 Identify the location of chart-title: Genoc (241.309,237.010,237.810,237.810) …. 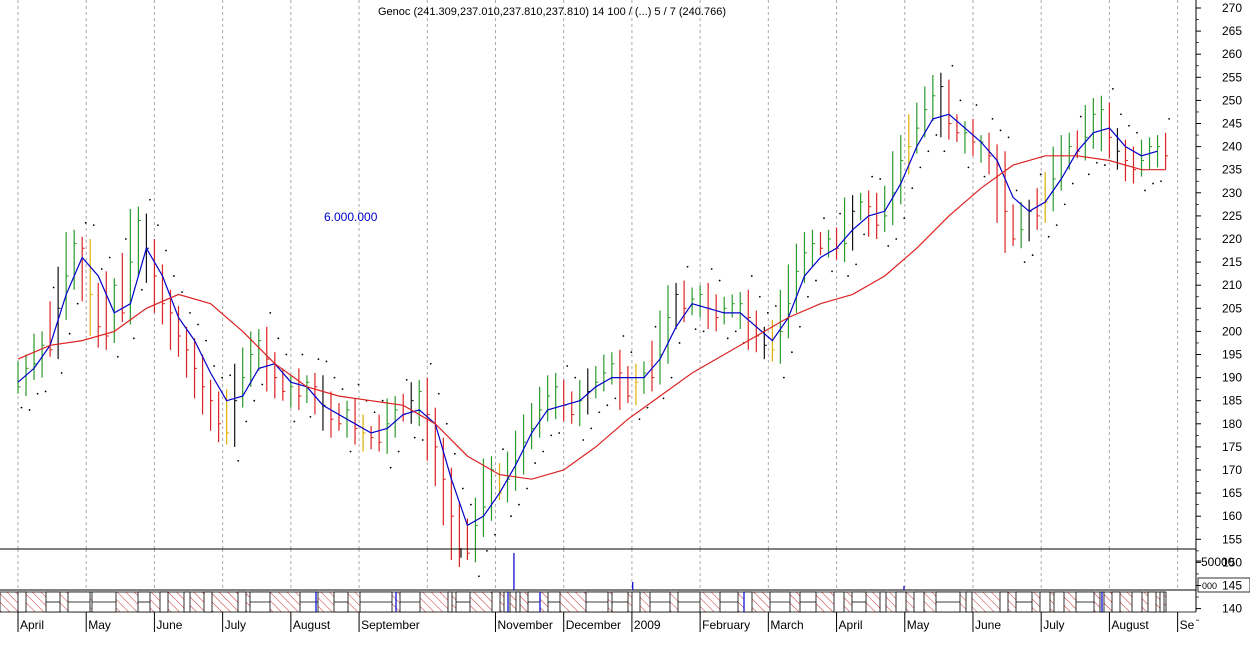
(552, 12).